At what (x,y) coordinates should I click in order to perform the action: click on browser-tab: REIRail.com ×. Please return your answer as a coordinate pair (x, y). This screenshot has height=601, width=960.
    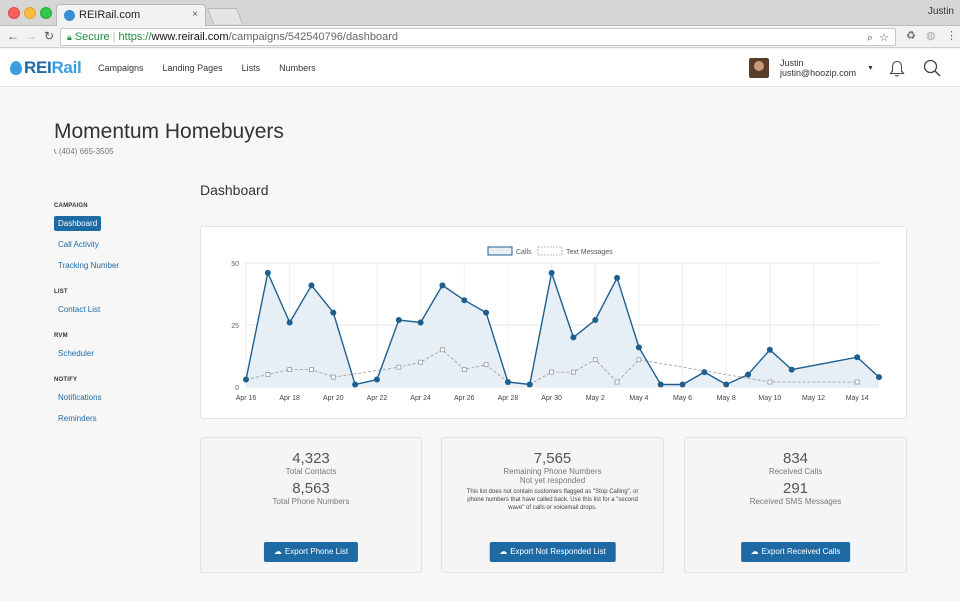
    Looking at the image, I should click on (131, 15).